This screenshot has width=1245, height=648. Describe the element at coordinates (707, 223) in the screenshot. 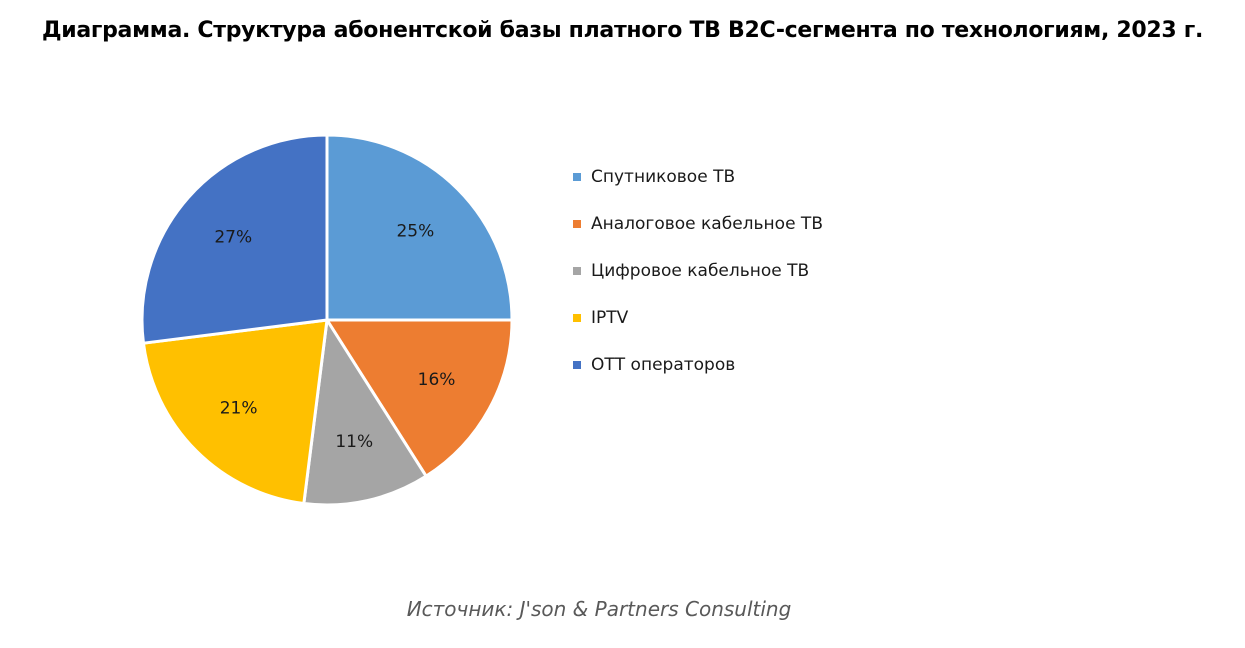

I see `legend-label: Аналоговое кабельное ТВ` at that location.